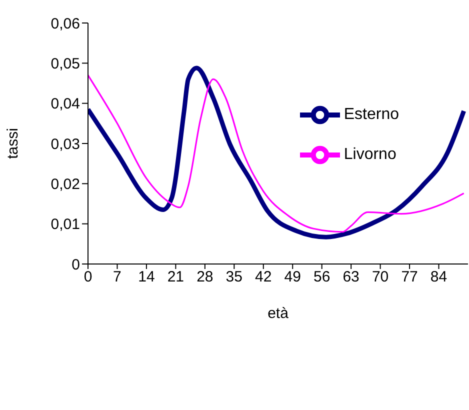 The width and height of the screenshot is (469, 410). Describe the element at coordinates (65, 104) in the screenshot. I see `y-tick-label: 0,04` at that location.